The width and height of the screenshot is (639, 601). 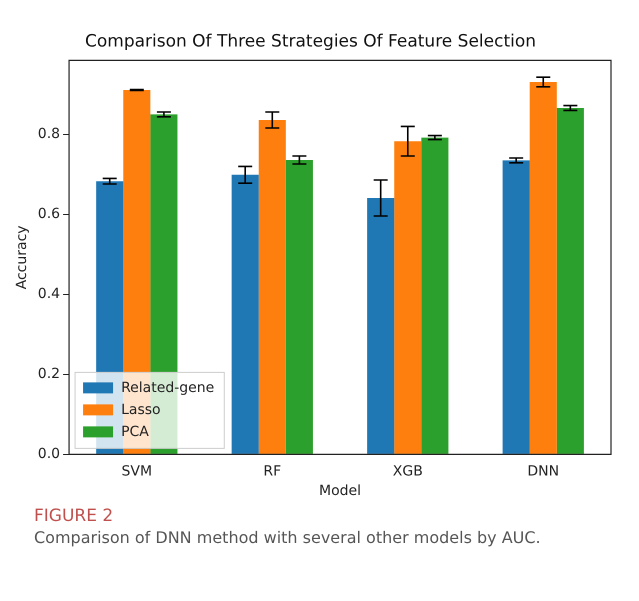 I want to click on x-tick-label: XGB, so click(x=407, y=471).